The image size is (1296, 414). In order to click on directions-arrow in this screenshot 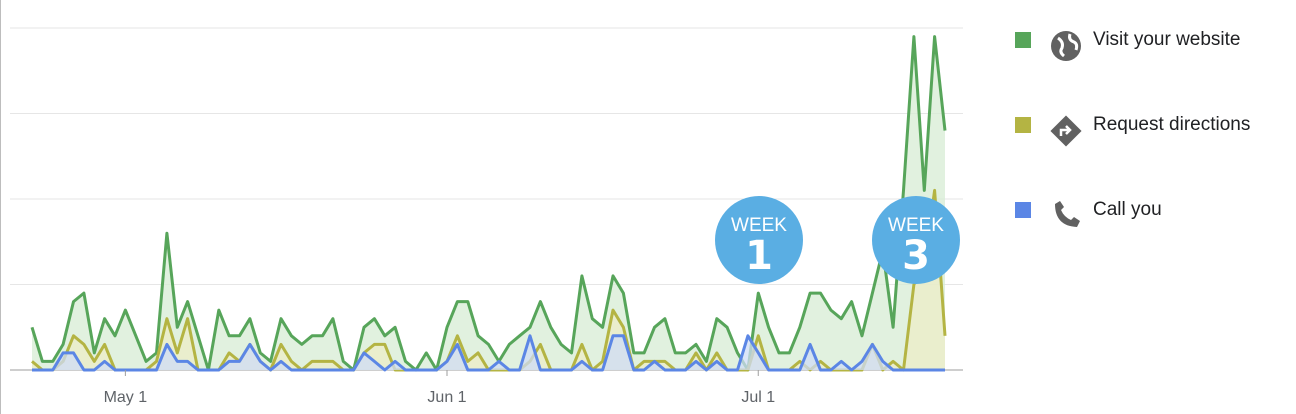, I will do `click(1065, 130)`.